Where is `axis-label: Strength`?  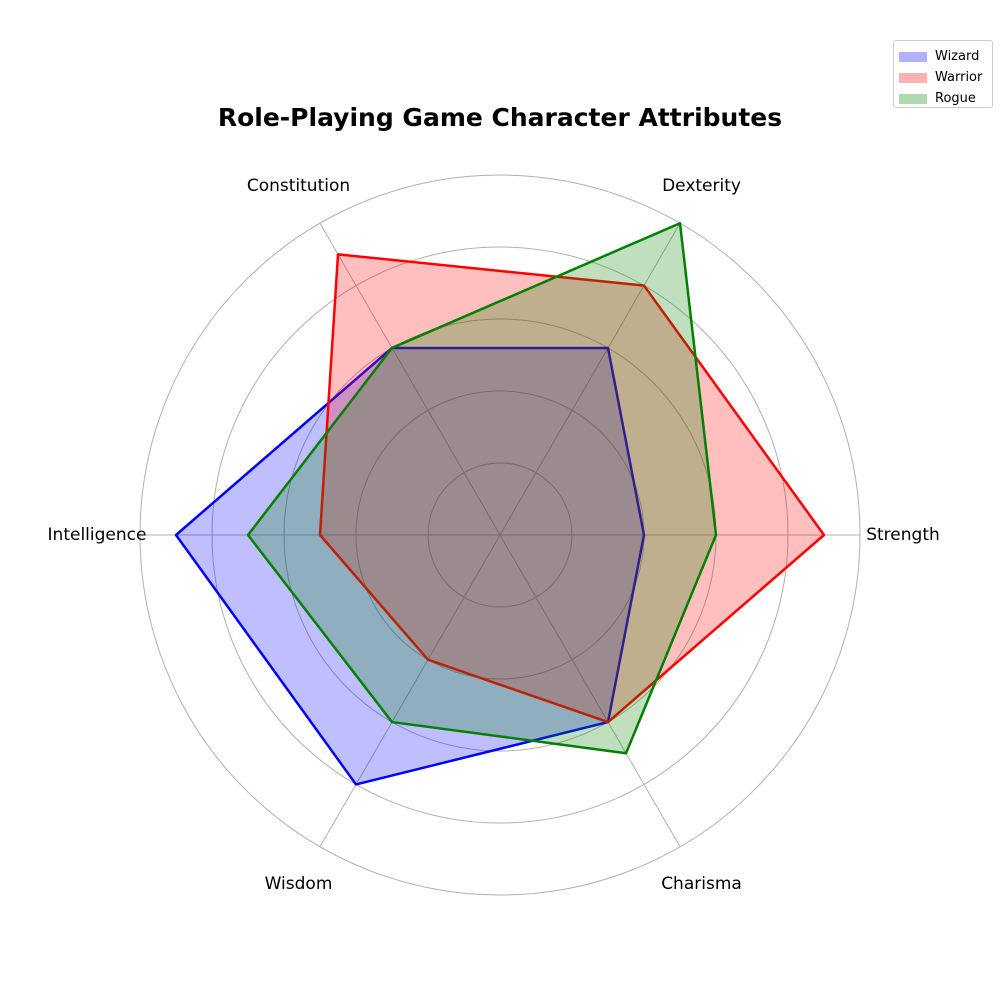
axis-label: Strength is located at coordinates (903, 535).